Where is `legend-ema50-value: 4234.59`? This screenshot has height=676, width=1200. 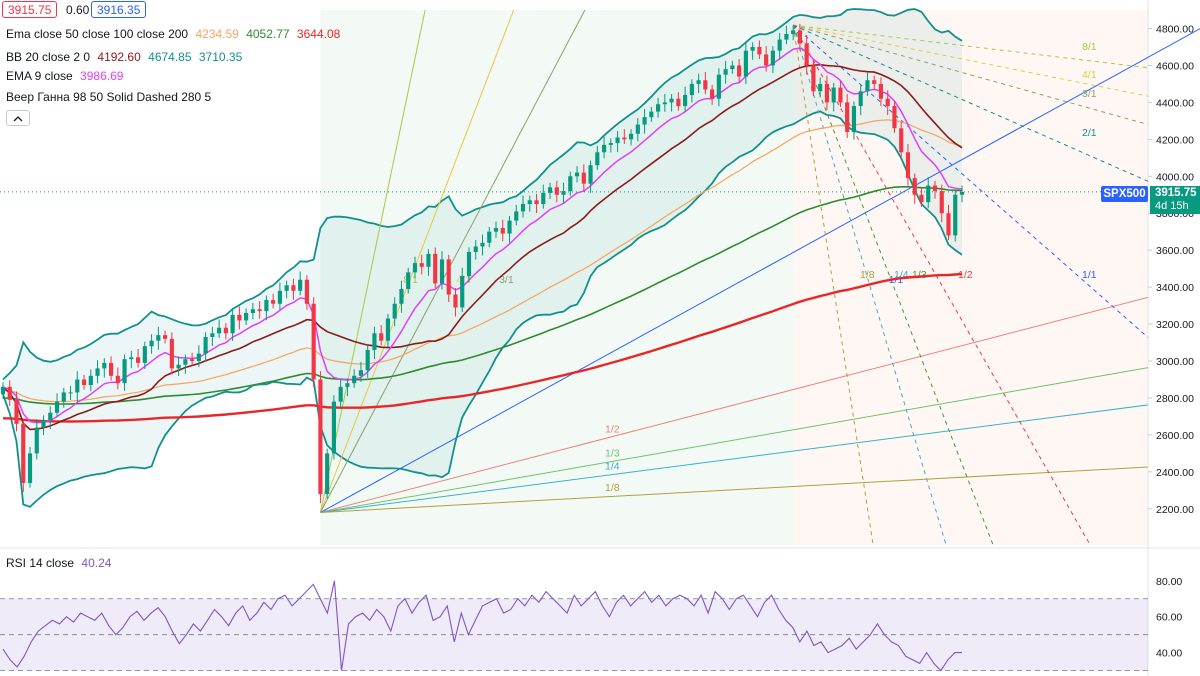
legend-ema50-value: 4234.59 is located at coordinates (217, 34).